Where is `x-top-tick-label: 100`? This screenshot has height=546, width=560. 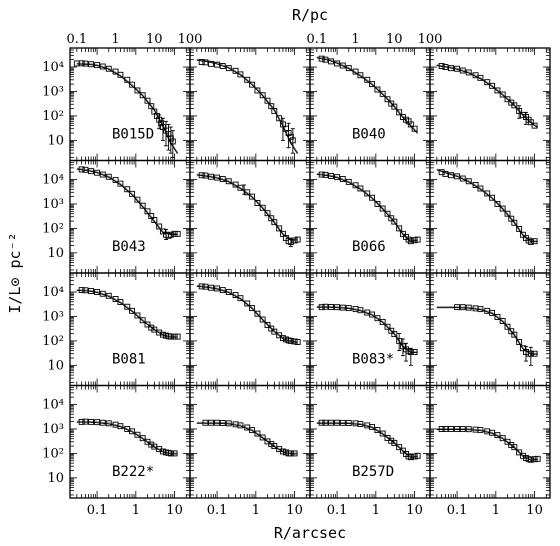 x-top-tick-label: 100 is located at coordinates (190, 39).